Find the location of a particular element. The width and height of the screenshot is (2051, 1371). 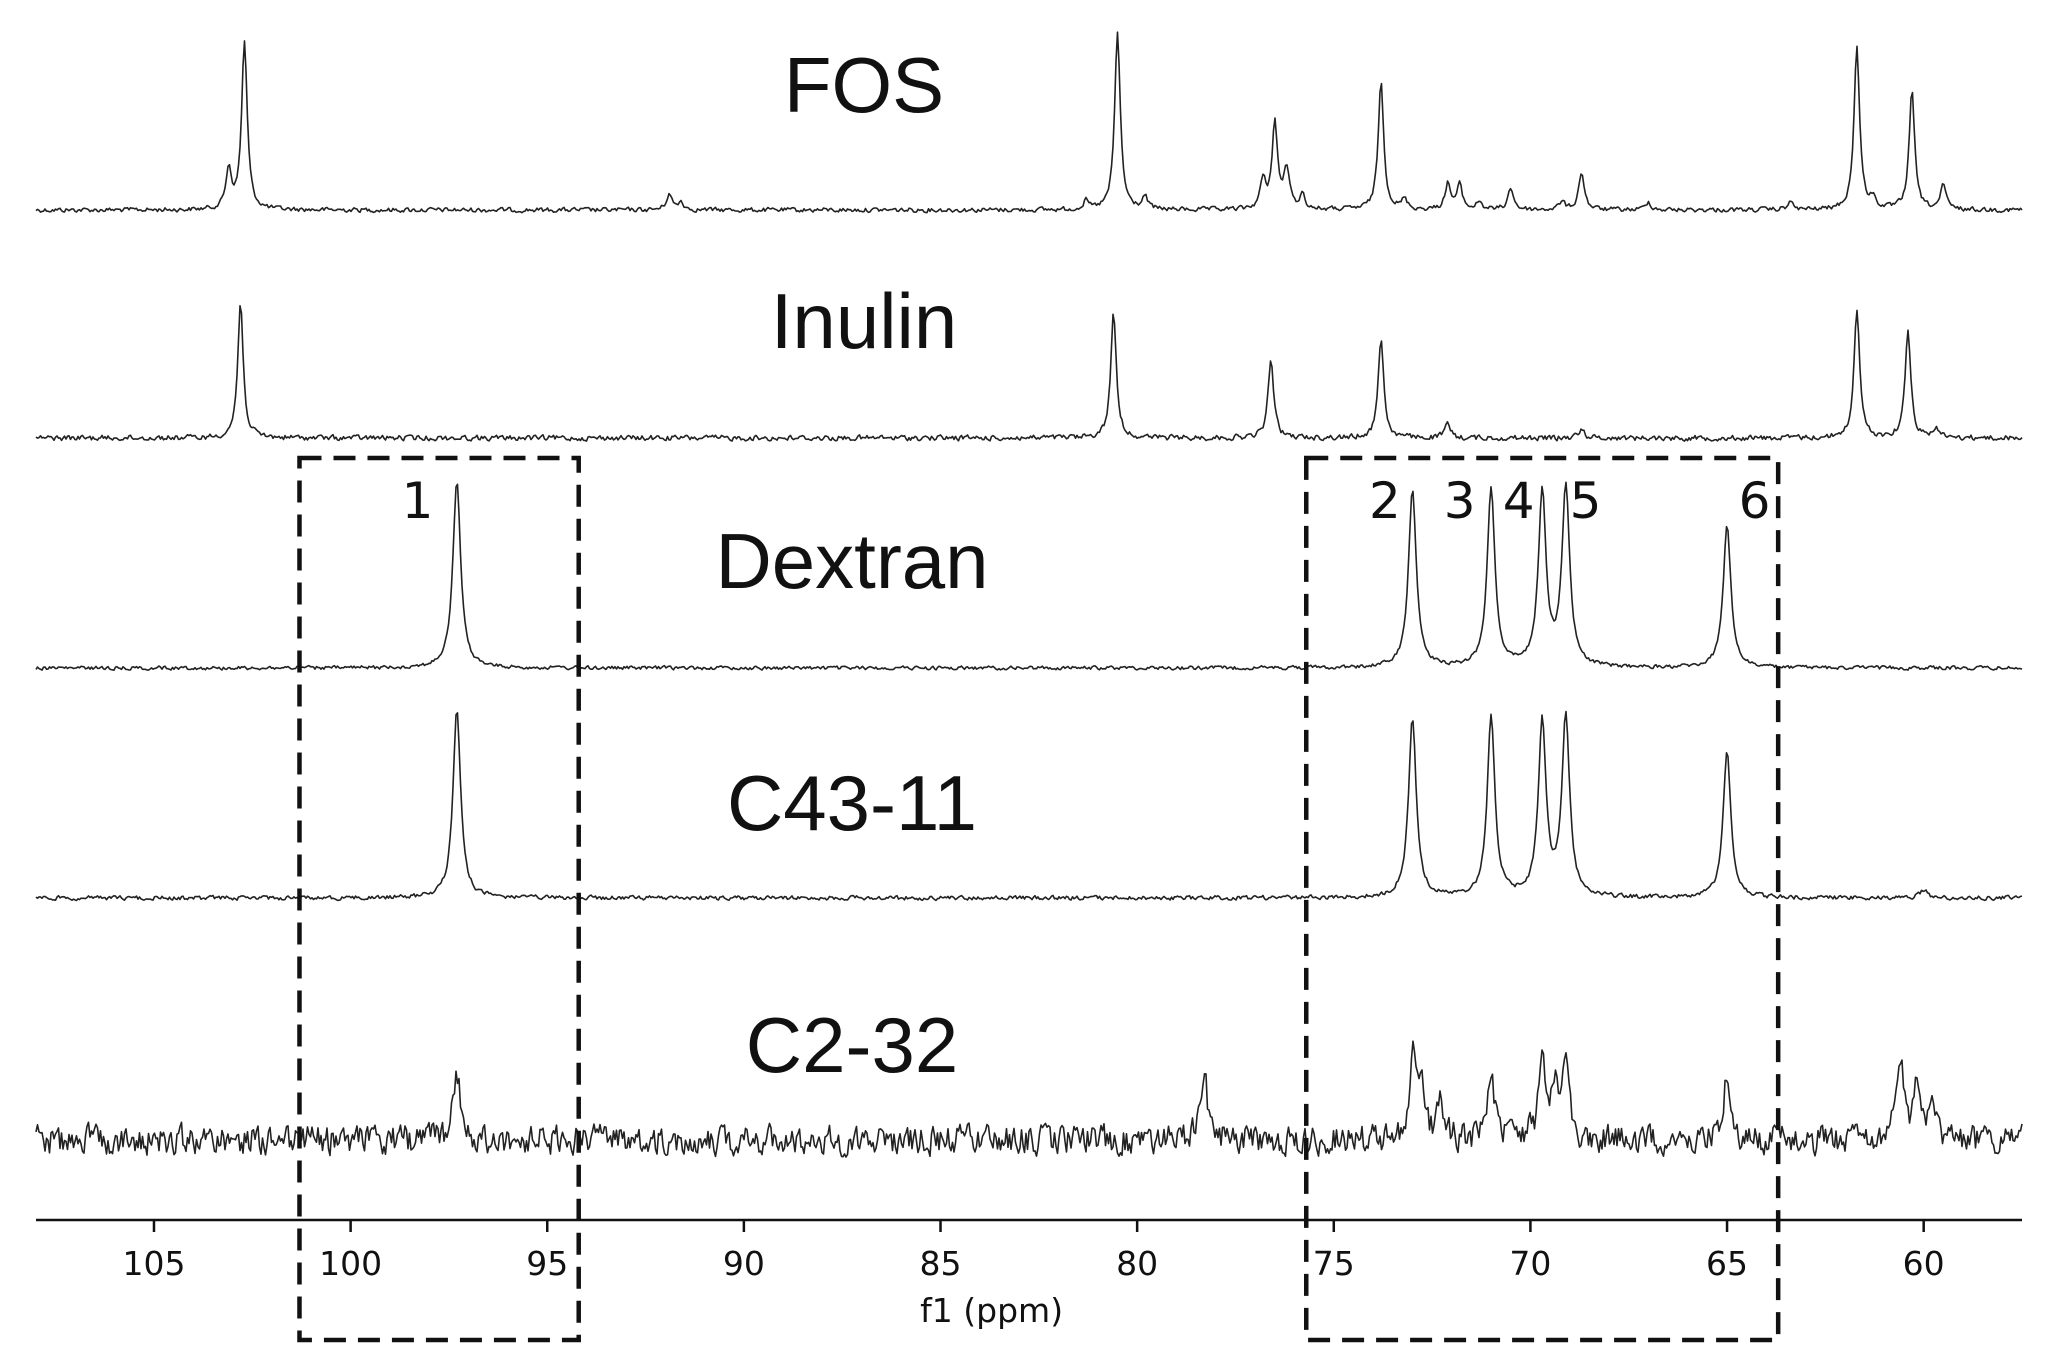

x-tick-label-75: 75 is located at coordinates (1334, 1263).